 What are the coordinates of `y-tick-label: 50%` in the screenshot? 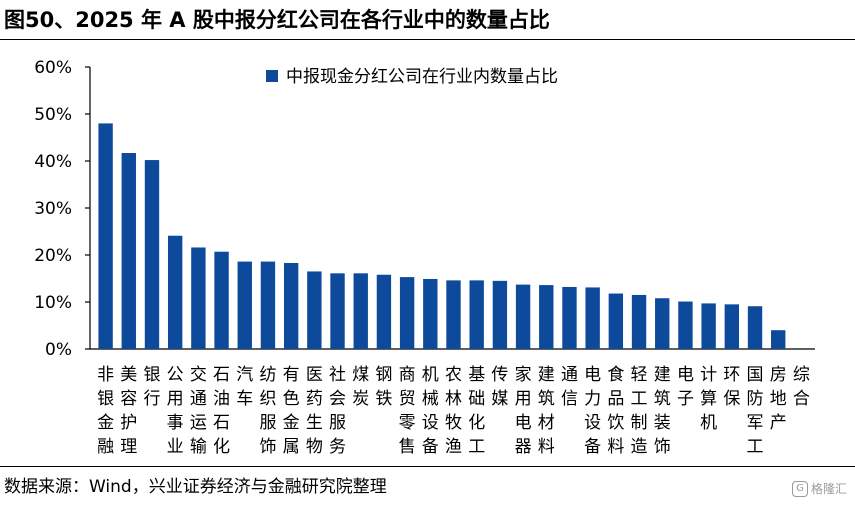 It's located at (53, 115).